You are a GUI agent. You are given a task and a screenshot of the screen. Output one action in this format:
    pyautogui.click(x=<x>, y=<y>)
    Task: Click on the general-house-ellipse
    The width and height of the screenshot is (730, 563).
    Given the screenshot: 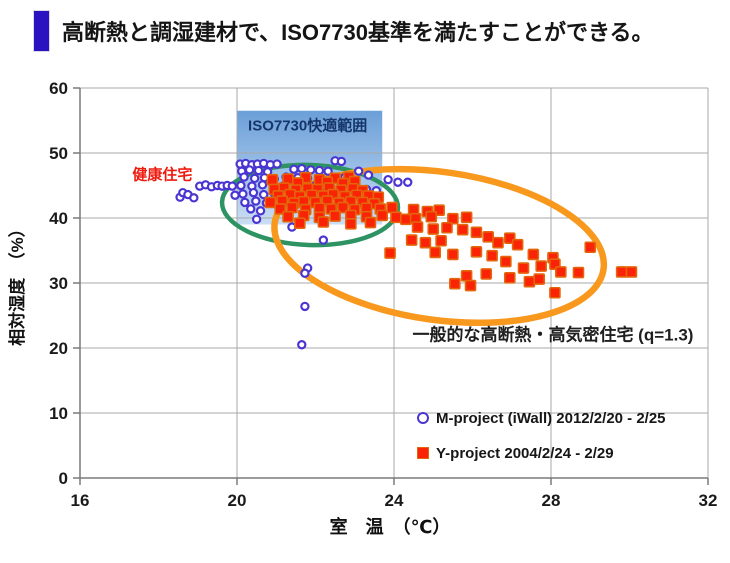 What is the action you would take?
    pyautogui.click(x=439, y=246)
    